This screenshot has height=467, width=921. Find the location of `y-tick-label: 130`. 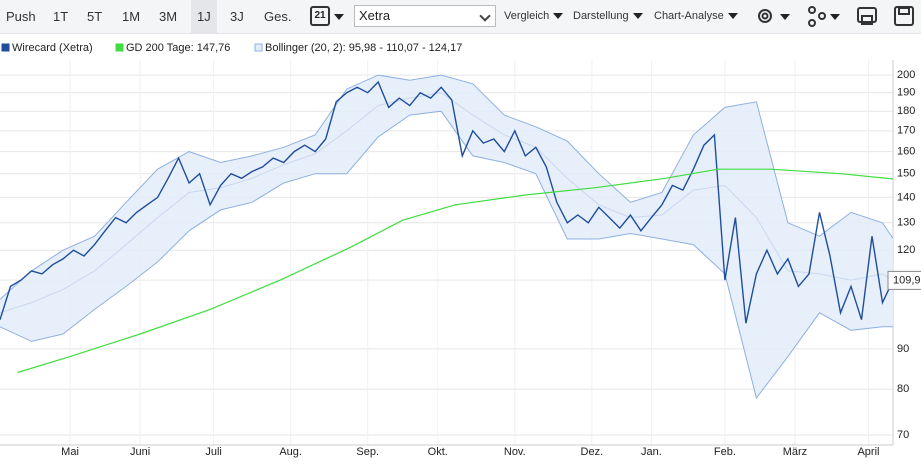

y-tick-label: 130 is located at coordinates (906, 223).